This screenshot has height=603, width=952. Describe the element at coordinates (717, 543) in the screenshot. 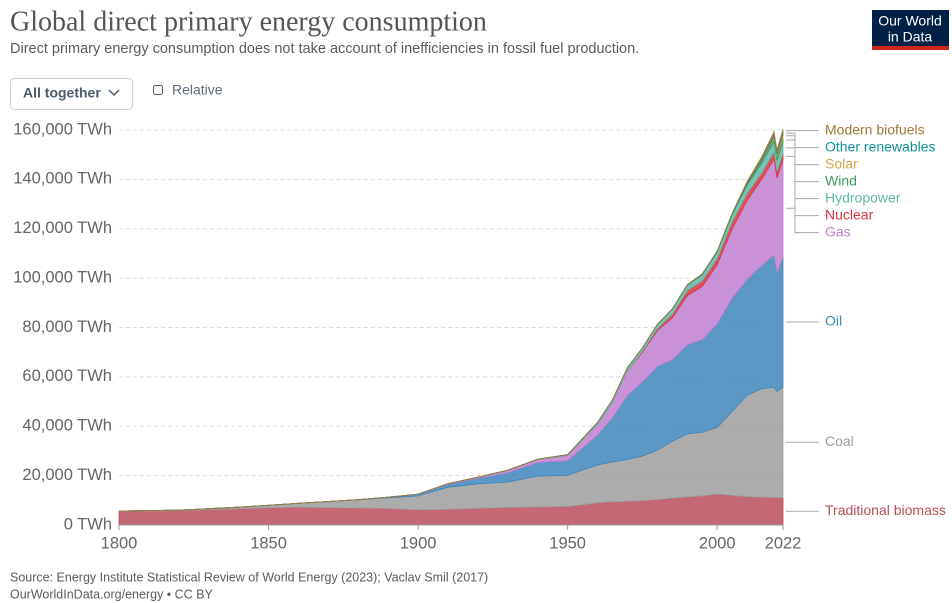

I see `x-tick-label: 2000` at that location.